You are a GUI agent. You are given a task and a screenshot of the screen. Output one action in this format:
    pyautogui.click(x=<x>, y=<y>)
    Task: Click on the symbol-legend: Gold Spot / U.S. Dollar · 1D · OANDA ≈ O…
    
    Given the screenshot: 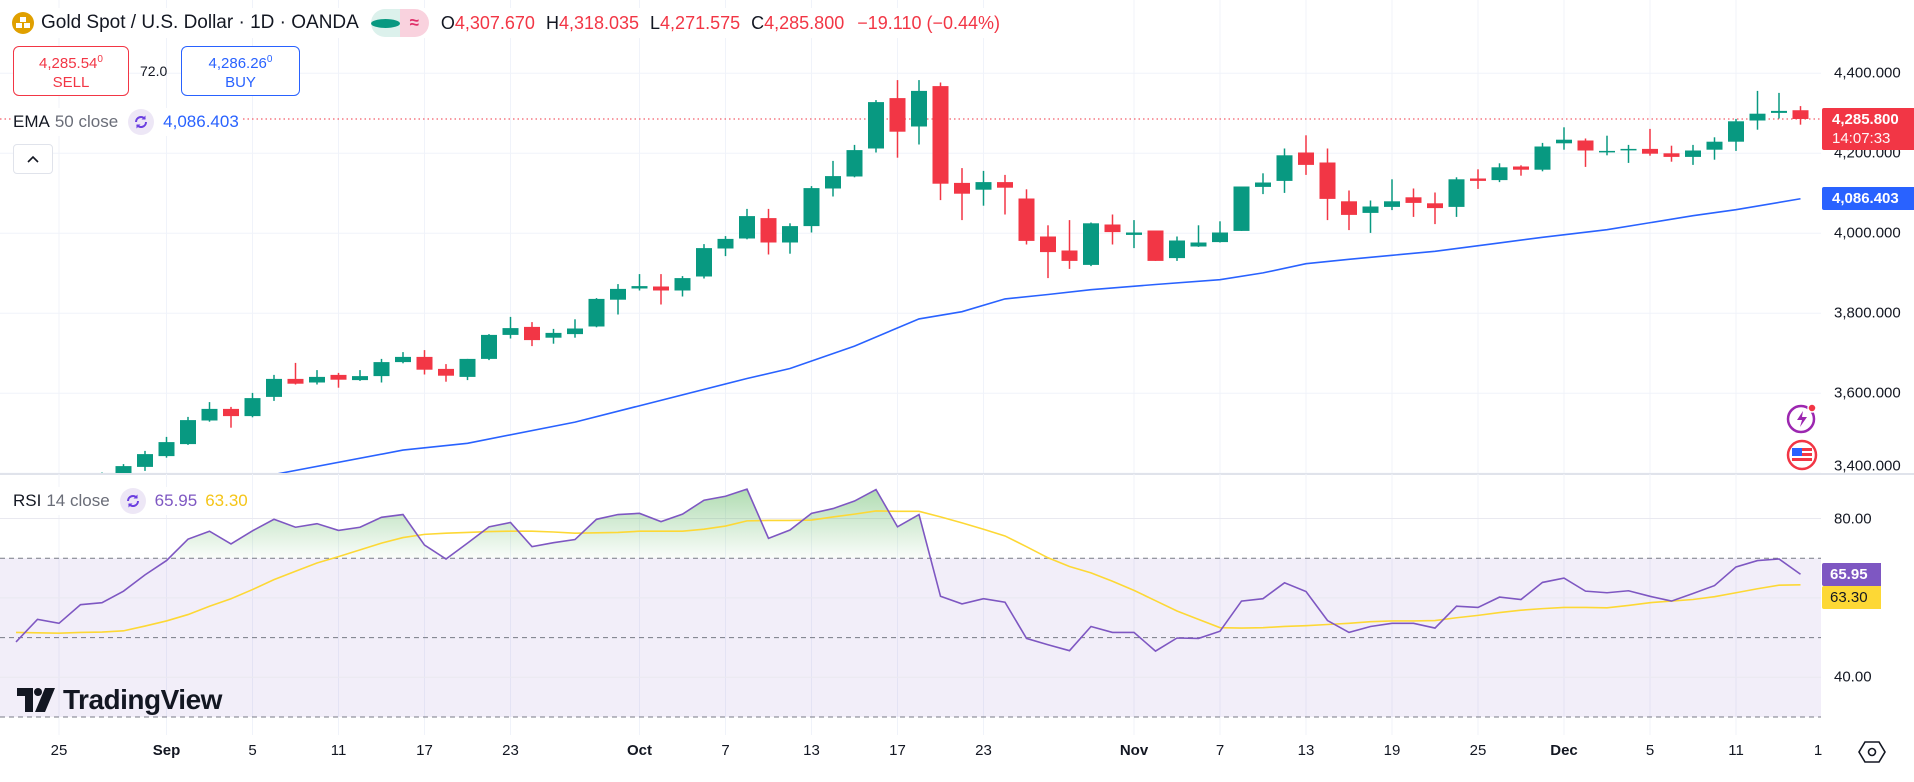 What is the action you would take?
    pyautogui.click(x=509, y=23)
    